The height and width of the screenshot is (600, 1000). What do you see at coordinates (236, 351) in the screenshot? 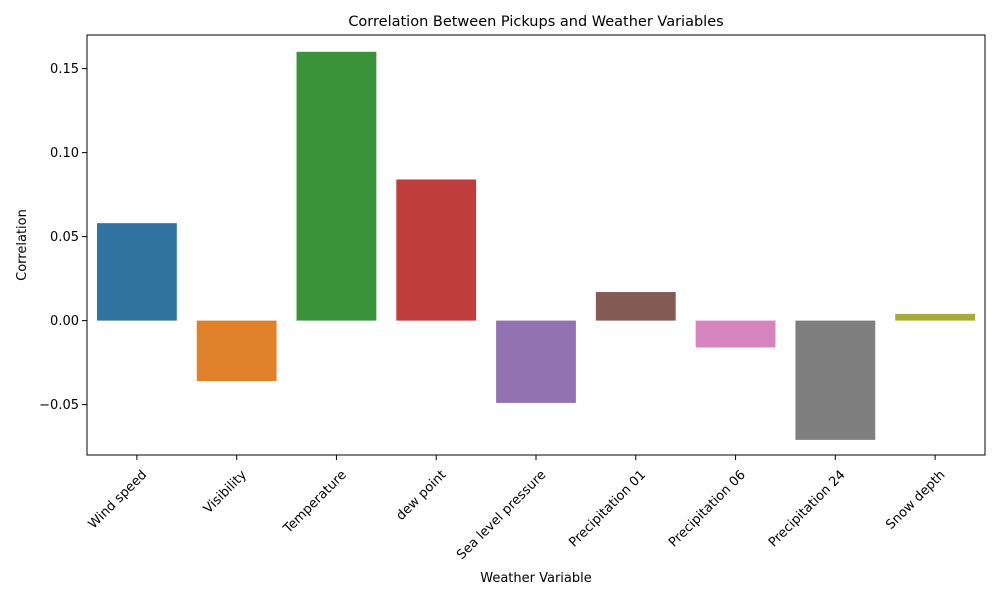
I see `bar-visibility` at bounding box center [236, 351].